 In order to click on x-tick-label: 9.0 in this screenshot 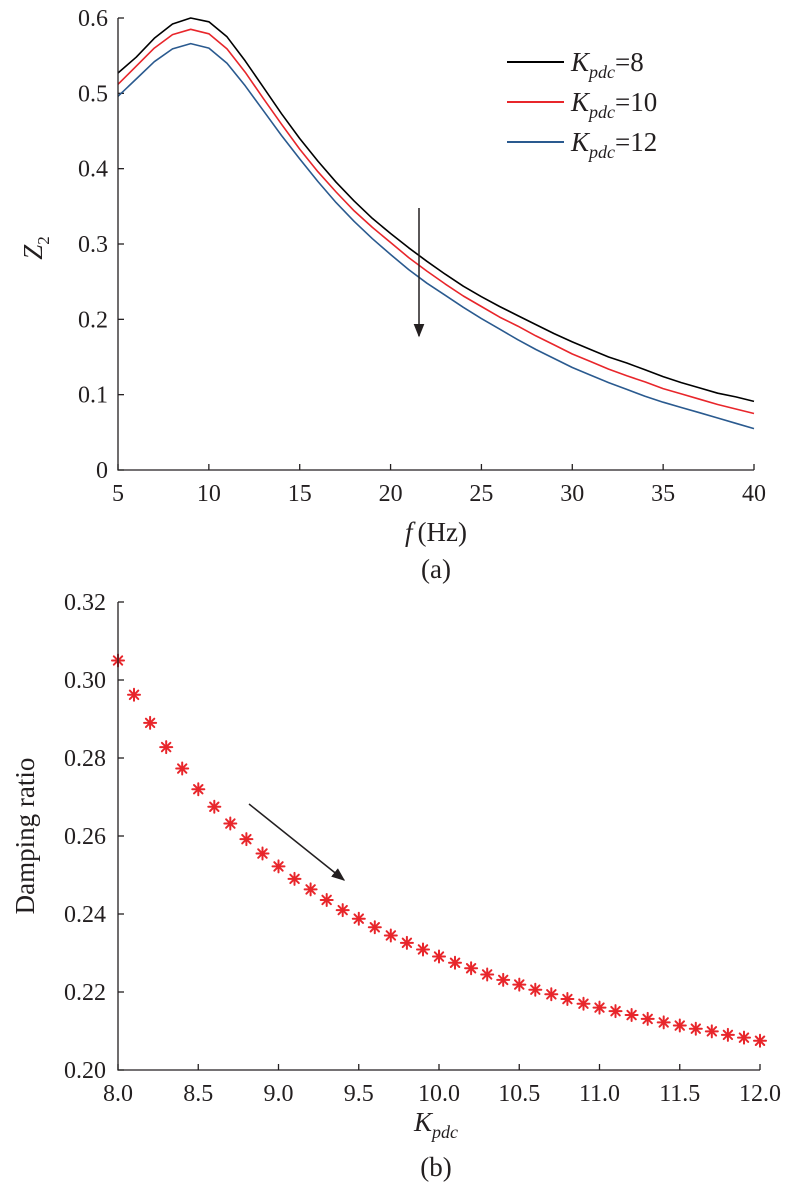, I will do `click(279, 1094)`.